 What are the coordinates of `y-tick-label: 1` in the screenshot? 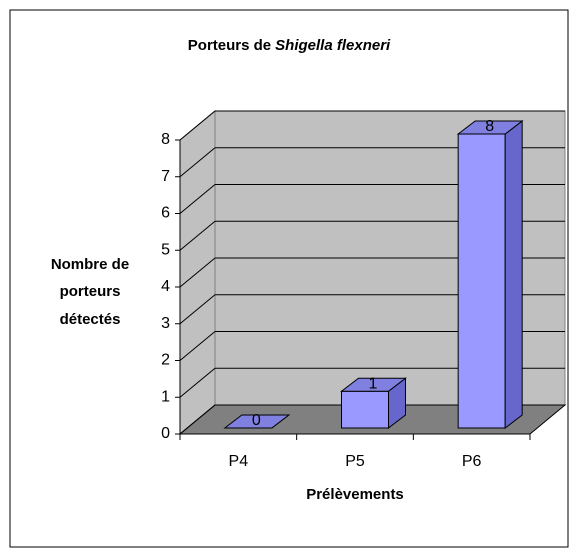 It's located at (165, 396).